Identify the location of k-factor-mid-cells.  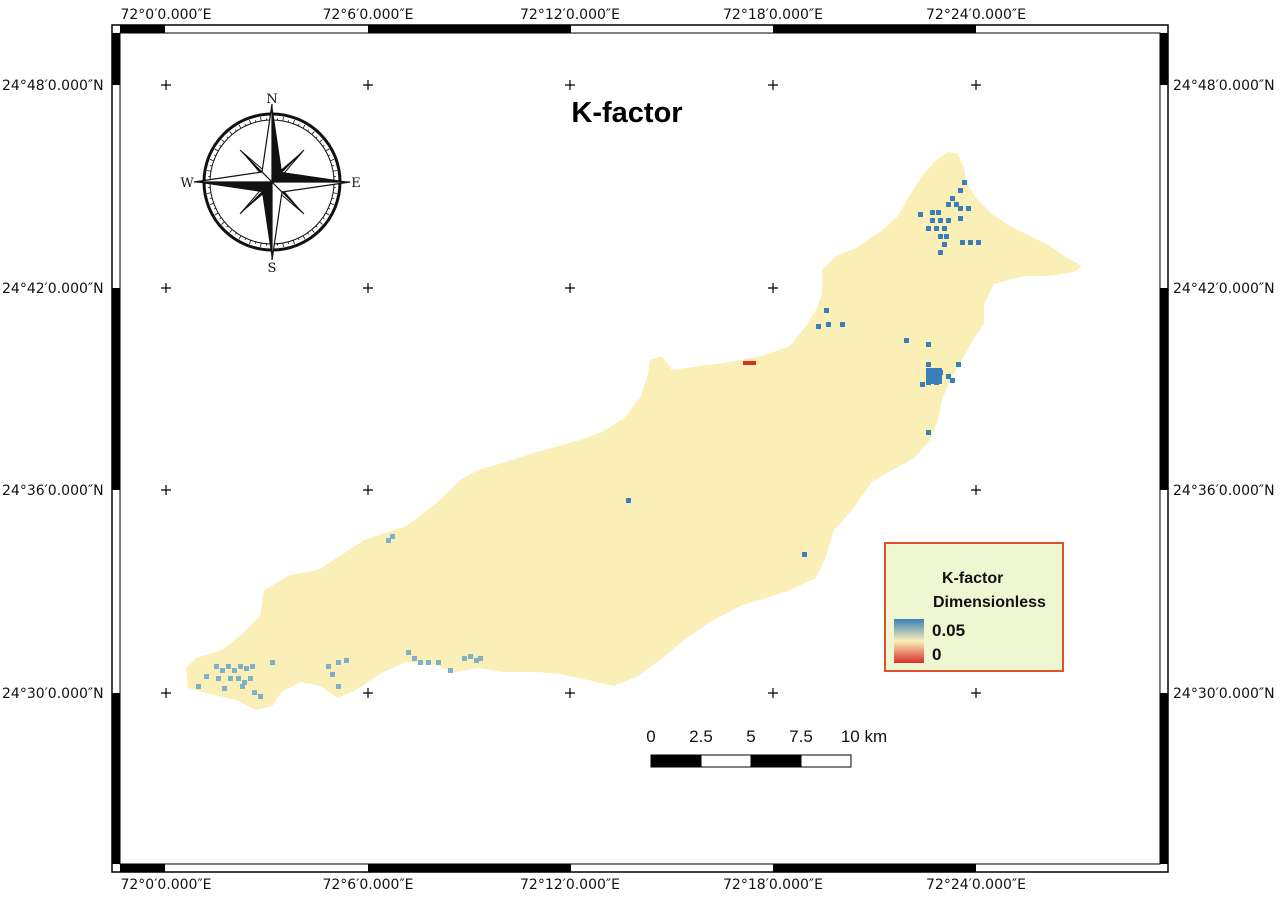
(339, 616).